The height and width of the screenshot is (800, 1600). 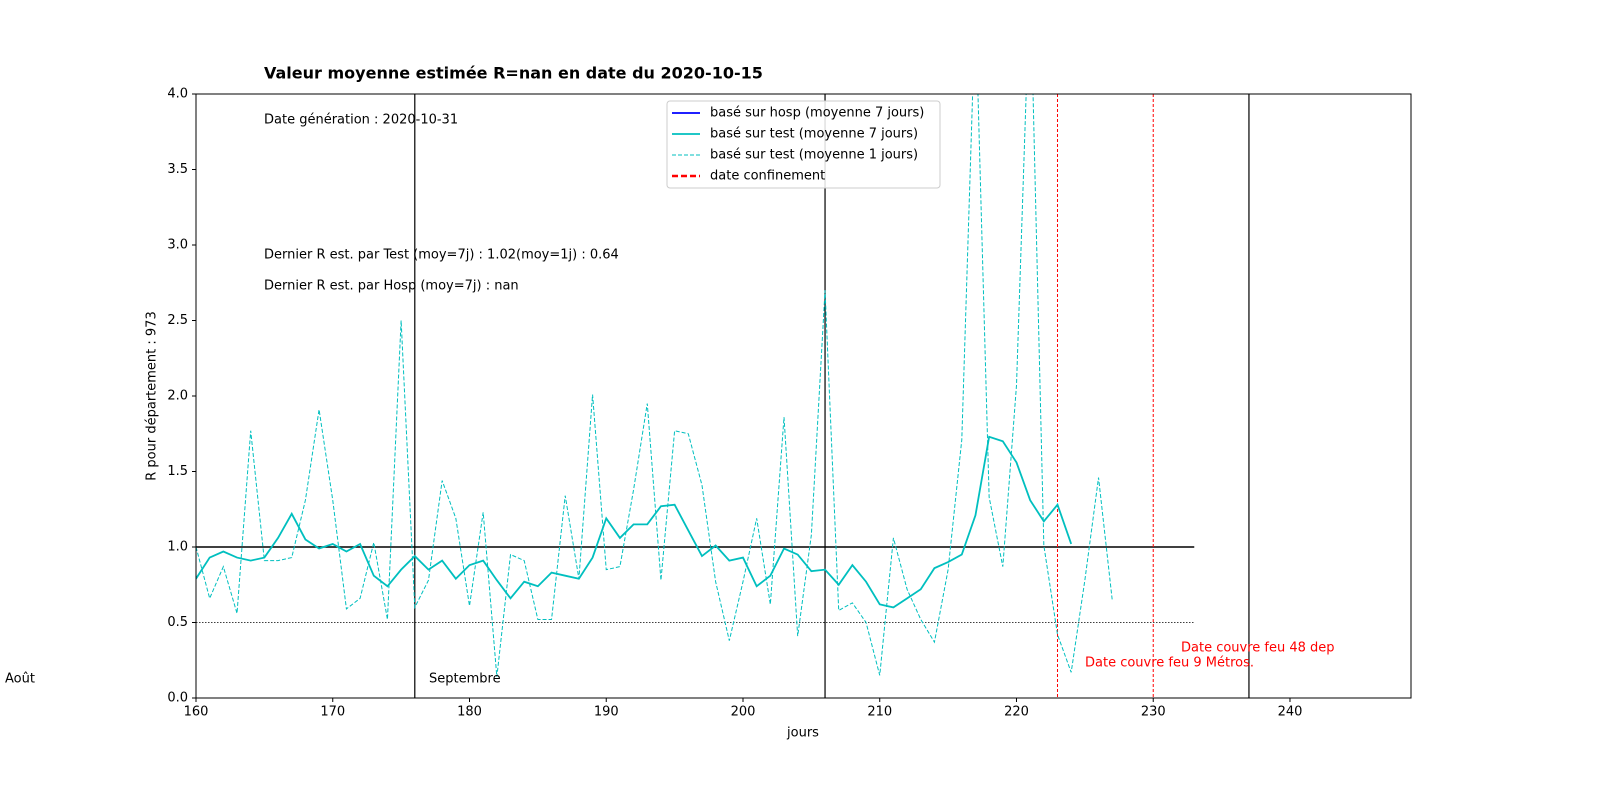 I want to click on legend-label: date confinement, so click(x=767, y=176).